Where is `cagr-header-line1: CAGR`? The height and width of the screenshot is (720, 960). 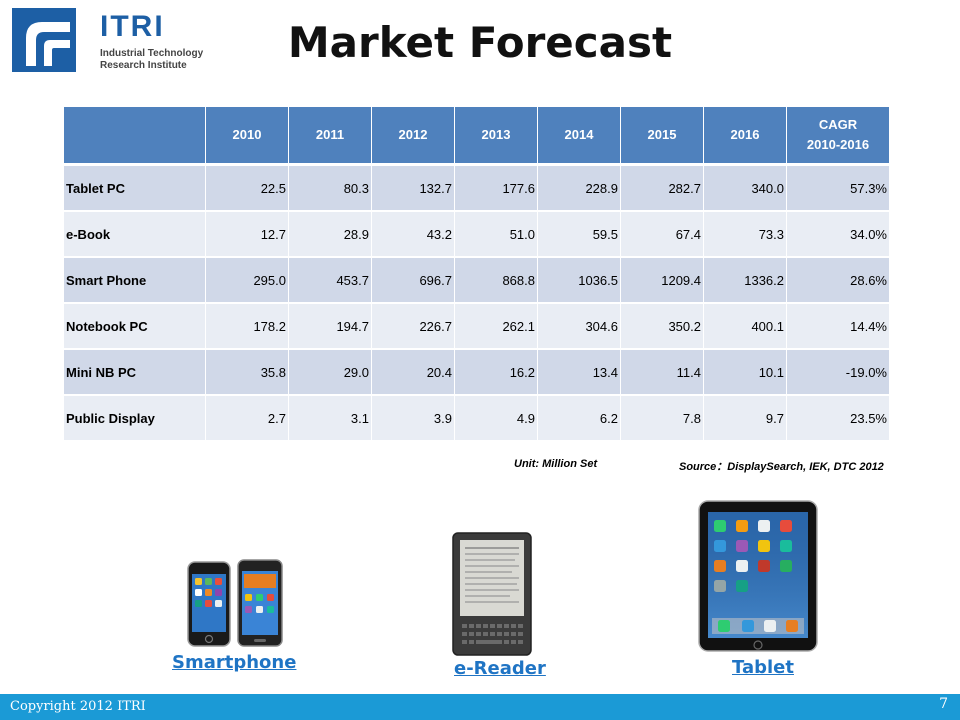 cagr-header-line1: CAGR is located at coordinates (838, 124).